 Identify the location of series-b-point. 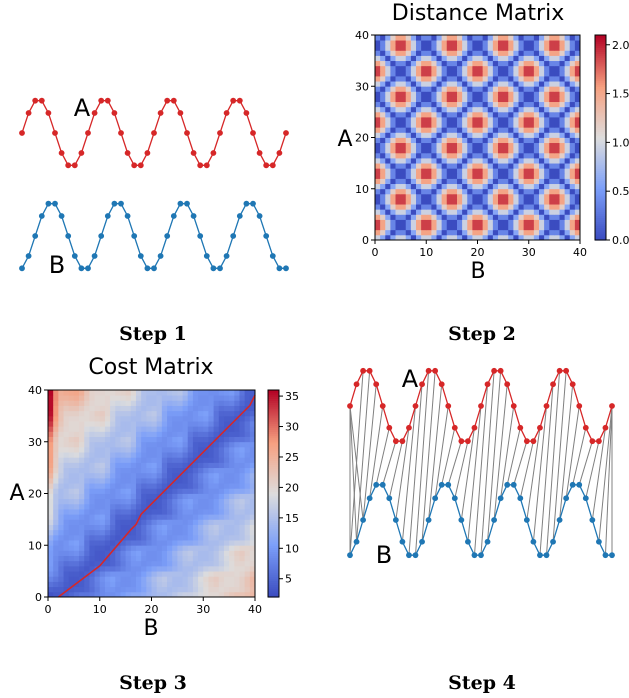
(94, 256).